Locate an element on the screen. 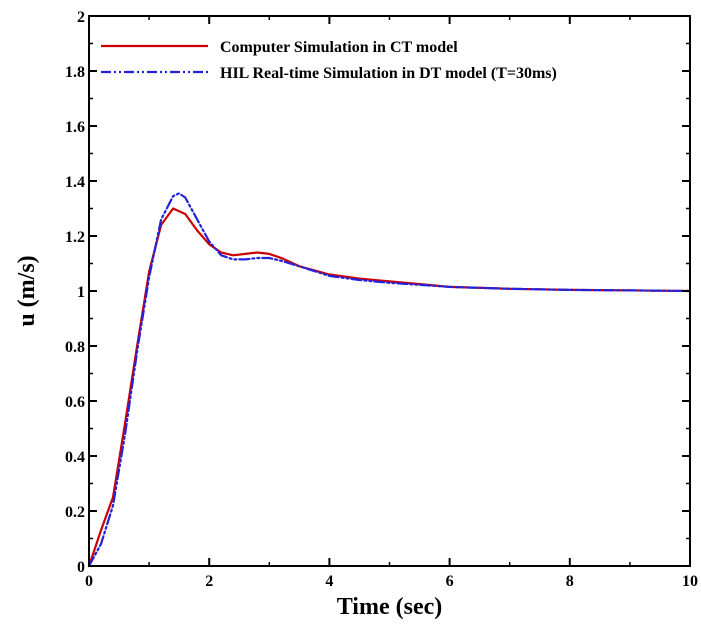 The height and width of the screenshot is (626, 701). y-tick-label: 1.6 is located at coordinates (75, 127).